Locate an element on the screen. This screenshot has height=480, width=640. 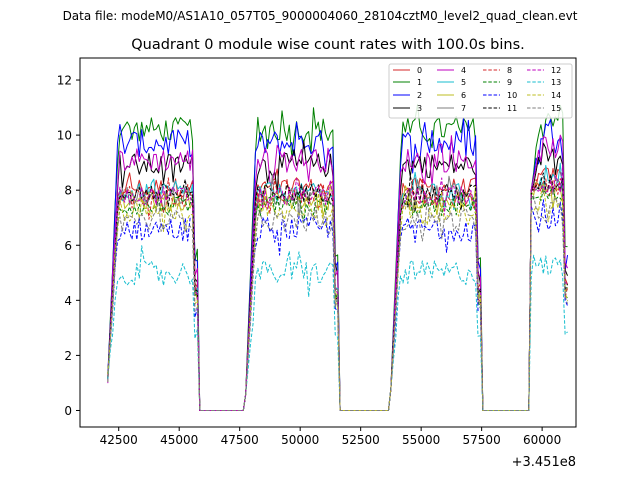
x-tick-label: 60000 is located at coordinates (542, 440).